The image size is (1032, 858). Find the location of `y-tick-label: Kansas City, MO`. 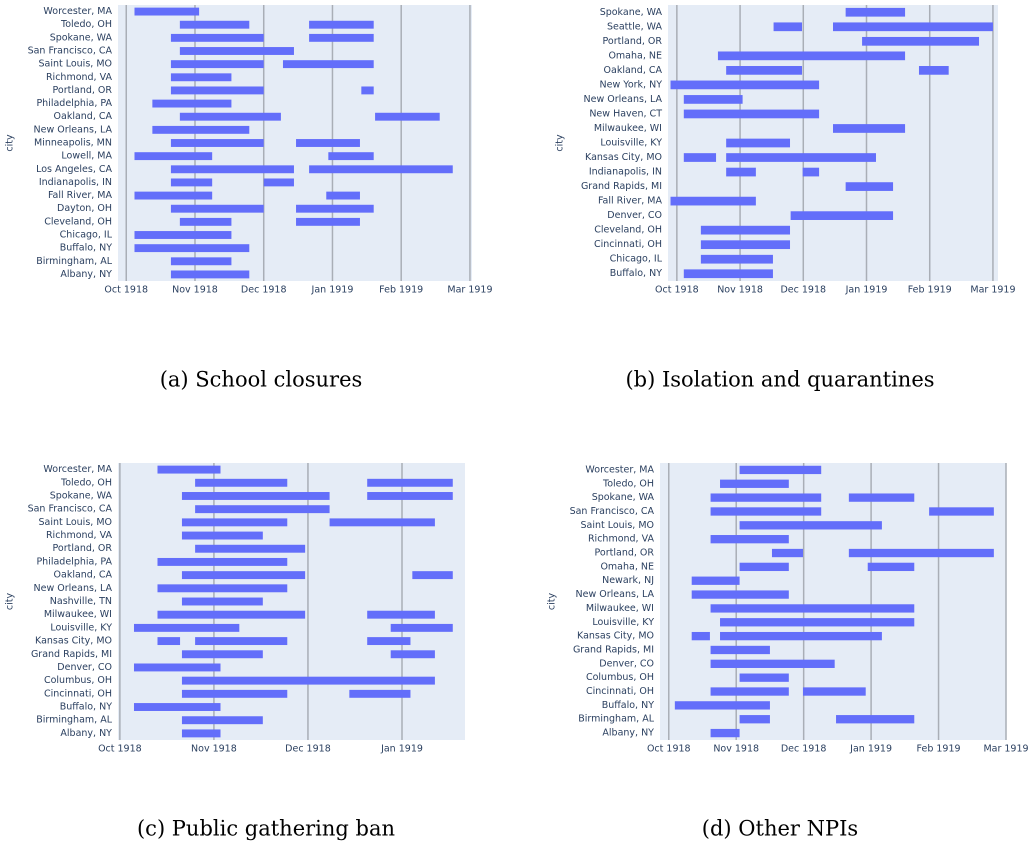

y-tick-label: Kansas City, MO is located at coordinates (623, 157).